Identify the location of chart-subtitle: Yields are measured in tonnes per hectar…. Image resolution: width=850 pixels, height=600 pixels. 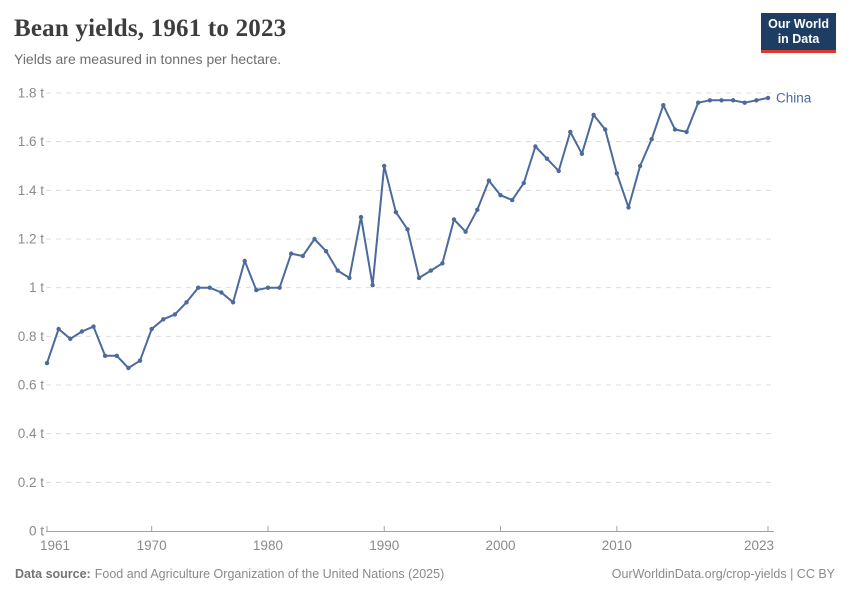
(148, 59).